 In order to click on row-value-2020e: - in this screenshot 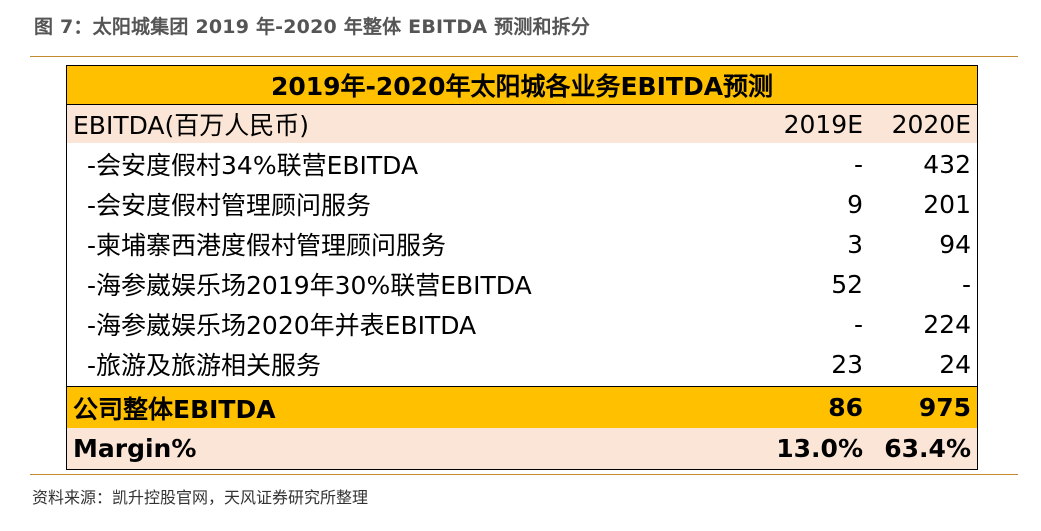, I will do `click(966, 284)`.